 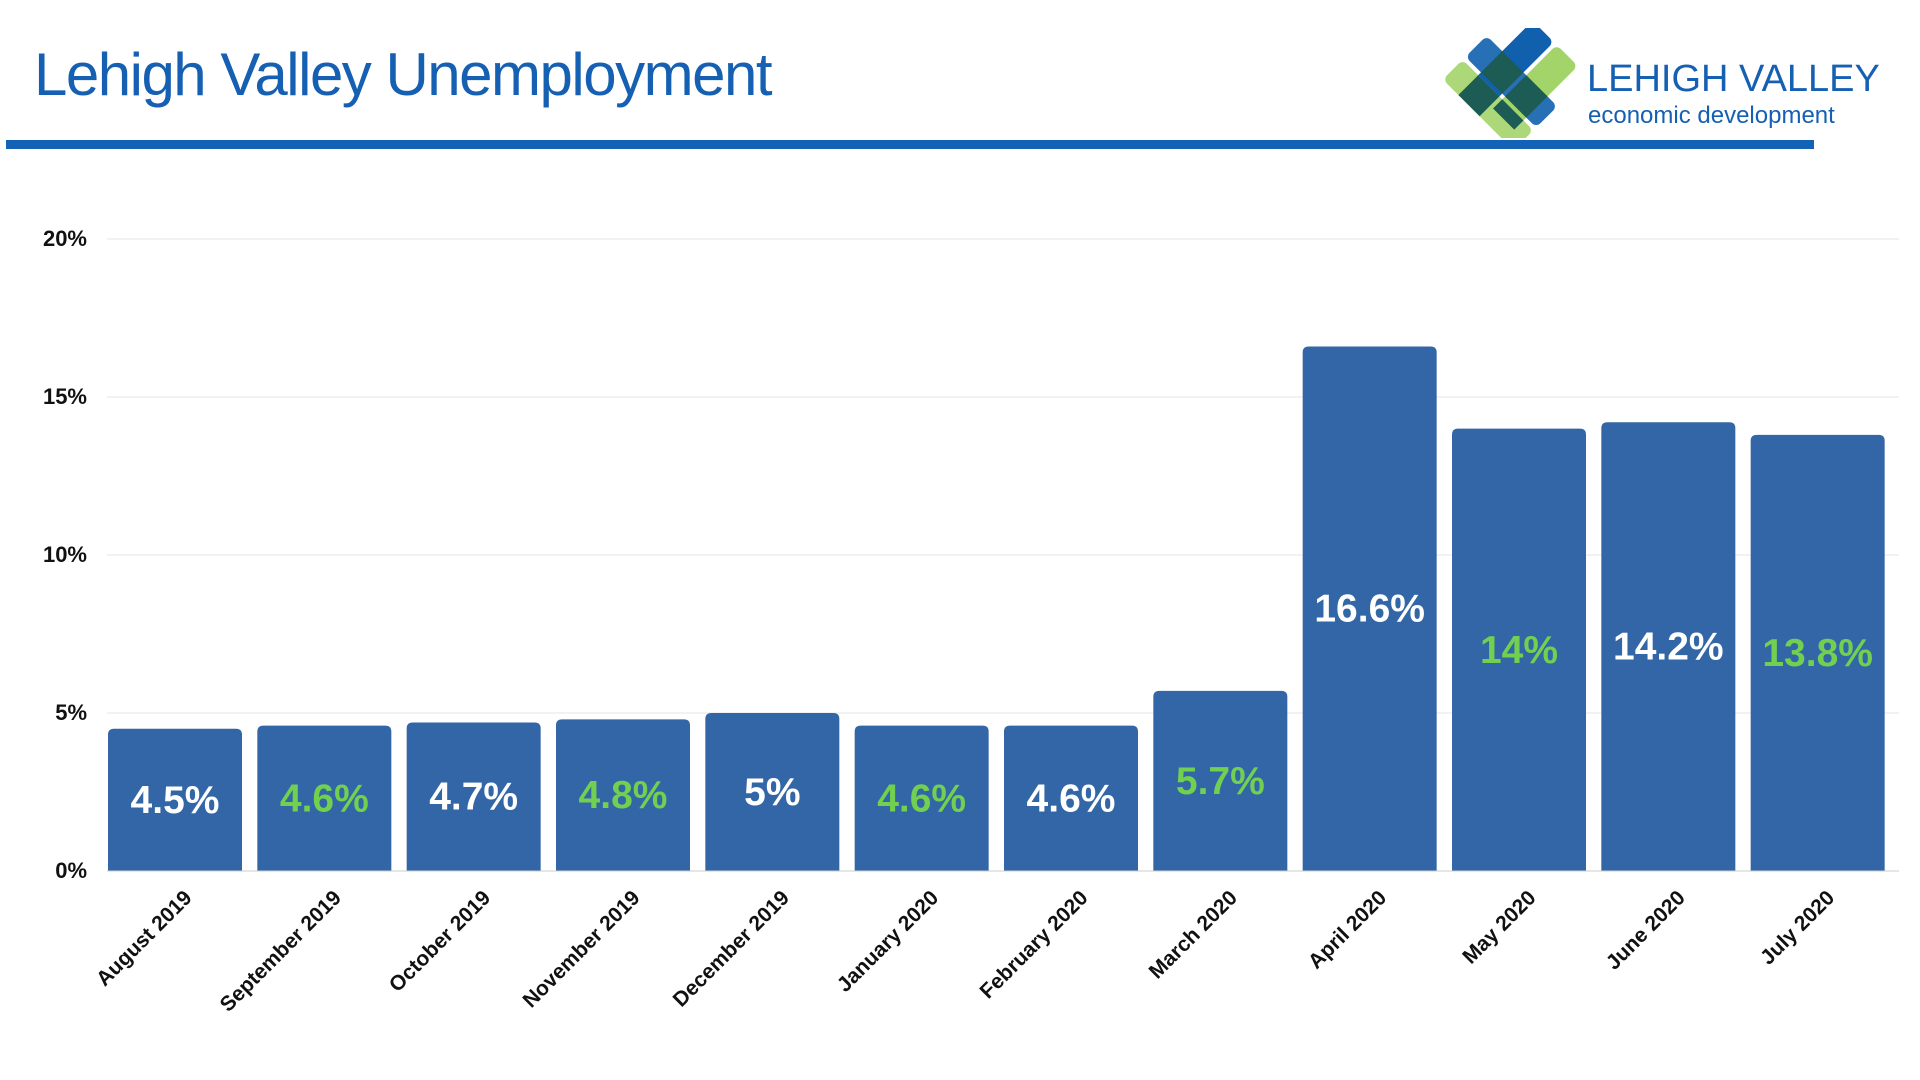 I want to click on data-label: 14%, so click(x=1519, y=650).